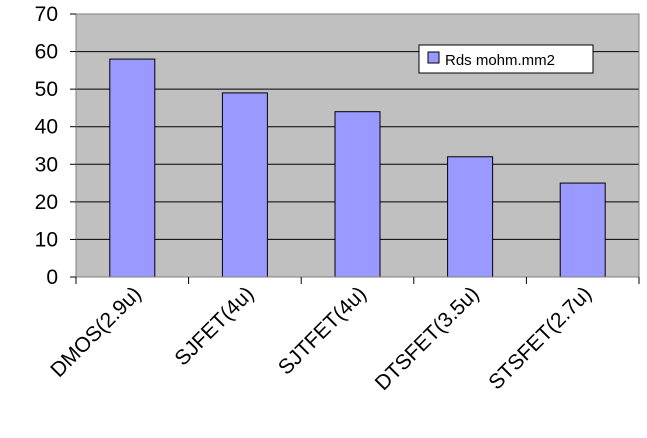  What do you see at coordinates (433, 57) in the screenshot?
I see `legend-swatch` at bounding box center [433, 57].